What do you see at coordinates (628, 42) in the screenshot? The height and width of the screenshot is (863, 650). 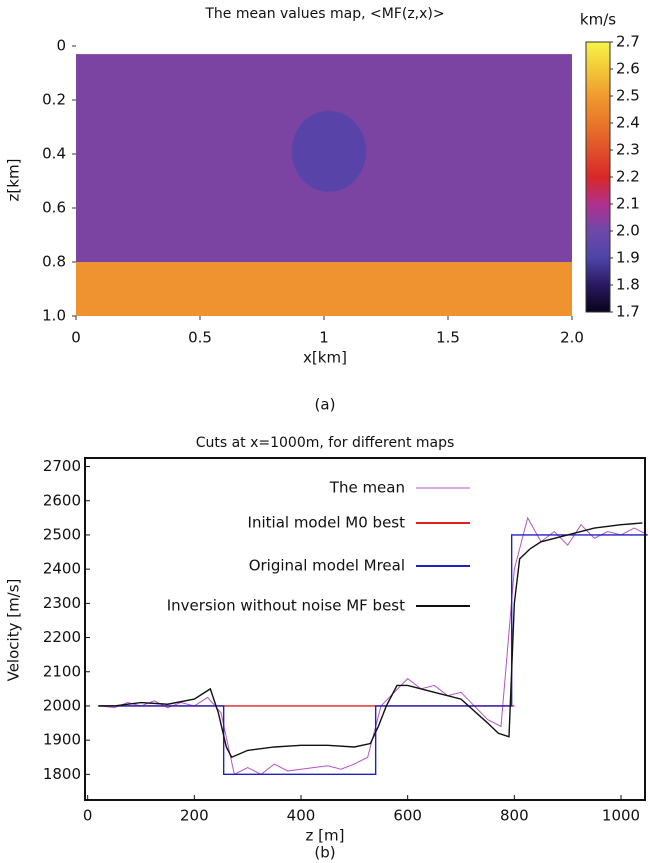 I see `colorbar-tick-label: 2.7` at bounding box center [628, 42].